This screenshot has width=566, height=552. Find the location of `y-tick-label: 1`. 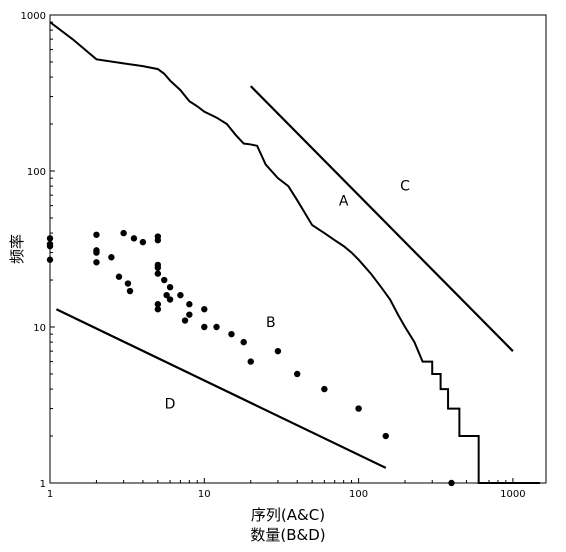

y-tick-label: 1 is located at coordinates (43, 484).